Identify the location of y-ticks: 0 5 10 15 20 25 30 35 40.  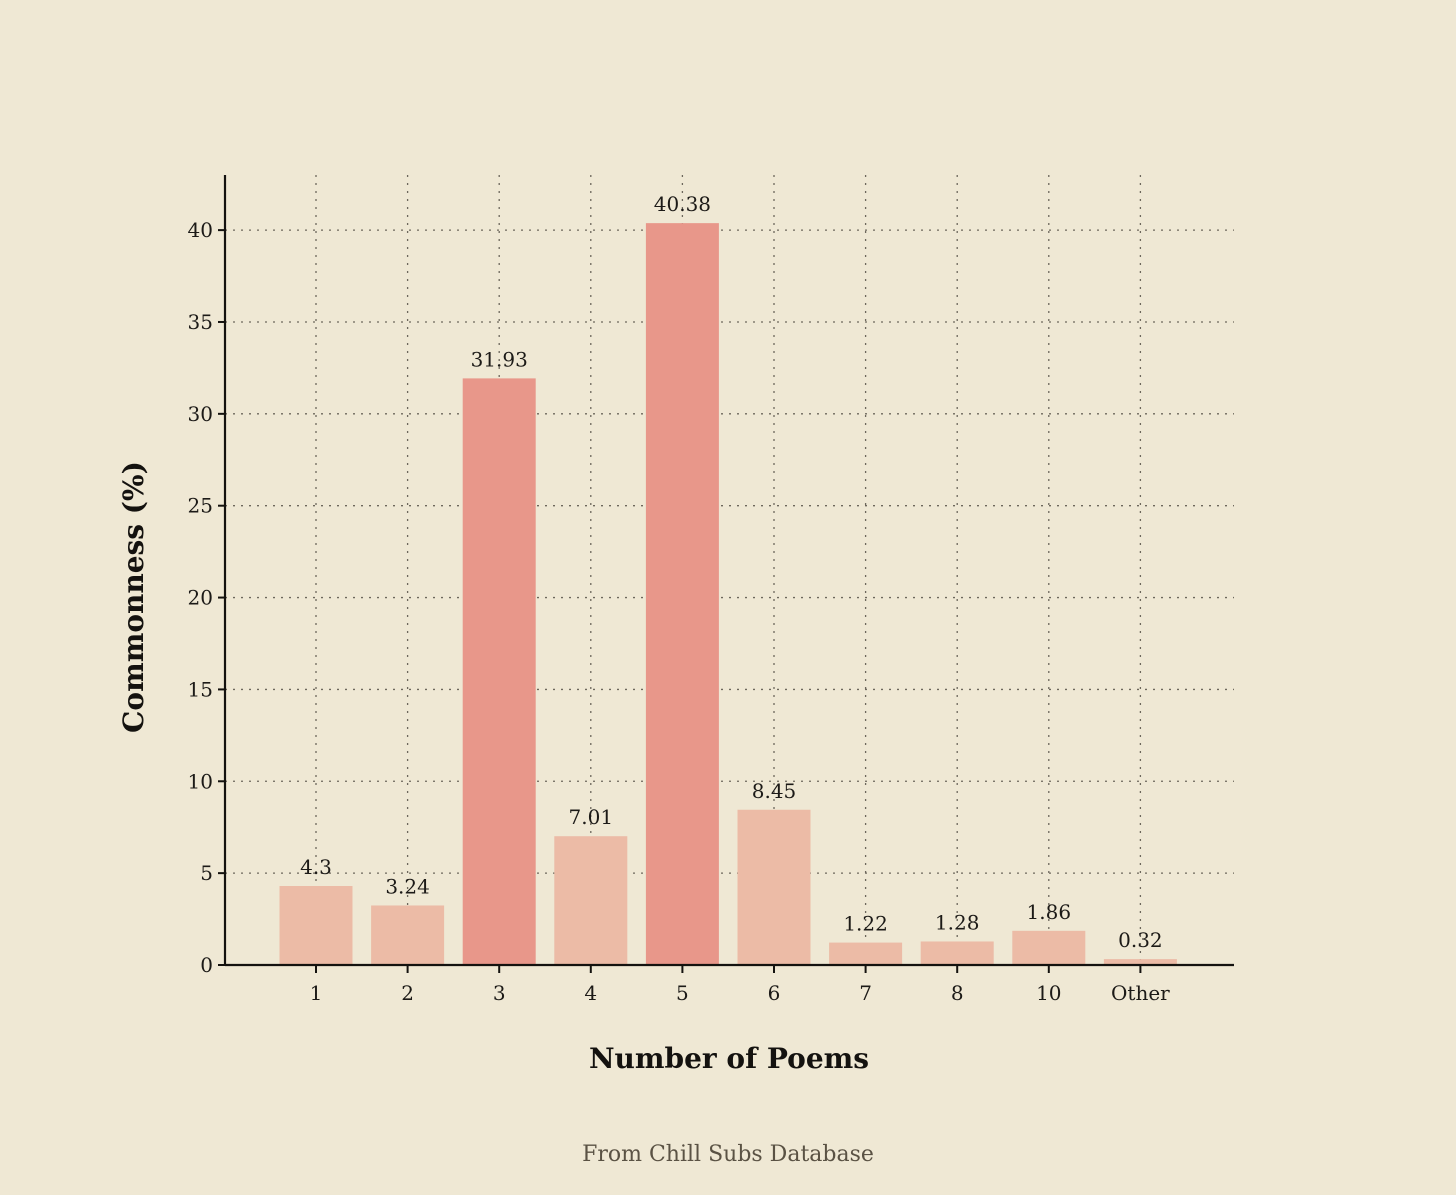
(206, 597).